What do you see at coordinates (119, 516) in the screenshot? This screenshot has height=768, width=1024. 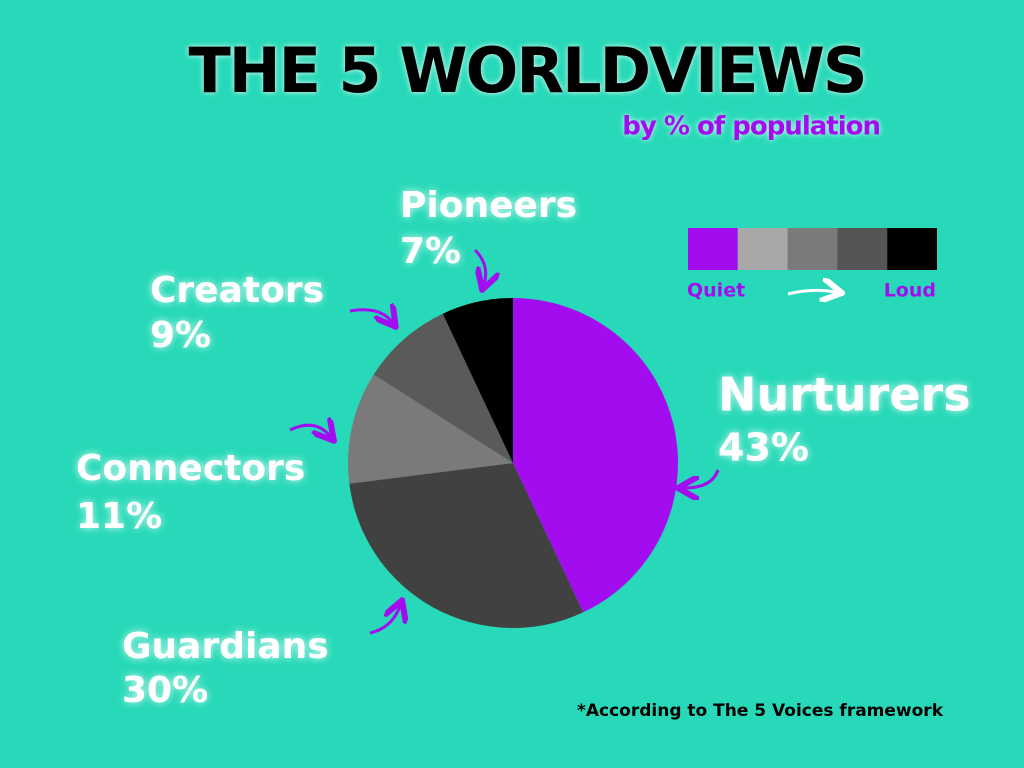 I see `slice-value-label: 11%` at bounding box center [119, 516].